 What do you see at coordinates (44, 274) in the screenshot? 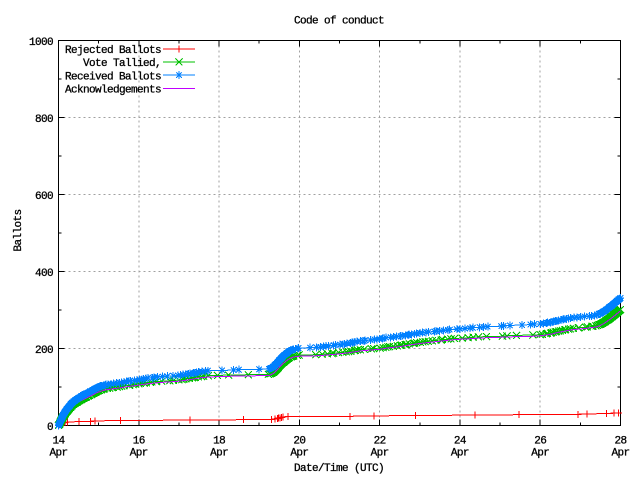
I see `svg-text: 400` at bounding box center [44, 274].